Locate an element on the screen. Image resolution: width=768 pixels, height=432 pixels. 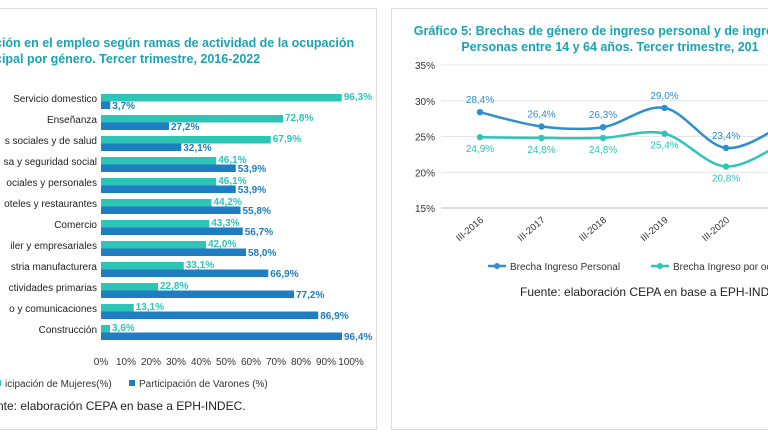
category-label: ociales y personales is located at coordinates (51, 183).